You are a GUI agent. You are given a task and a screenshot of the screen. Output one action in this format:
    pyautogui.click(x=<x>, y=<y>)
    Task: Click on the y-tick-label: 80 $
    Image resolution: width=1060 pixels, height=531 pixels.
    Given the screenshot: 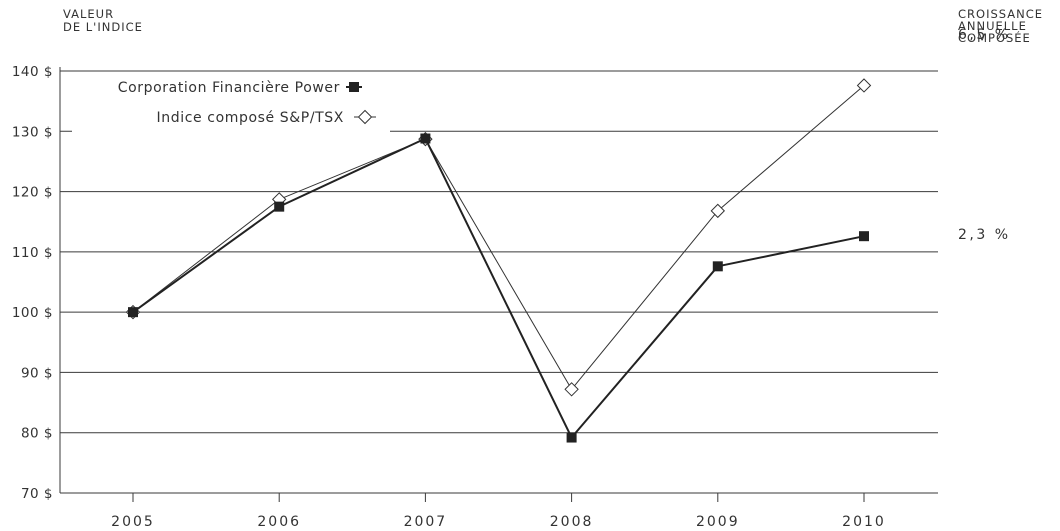 What is the action you would take?
    pyautogui.click(x=37, y=434)
    